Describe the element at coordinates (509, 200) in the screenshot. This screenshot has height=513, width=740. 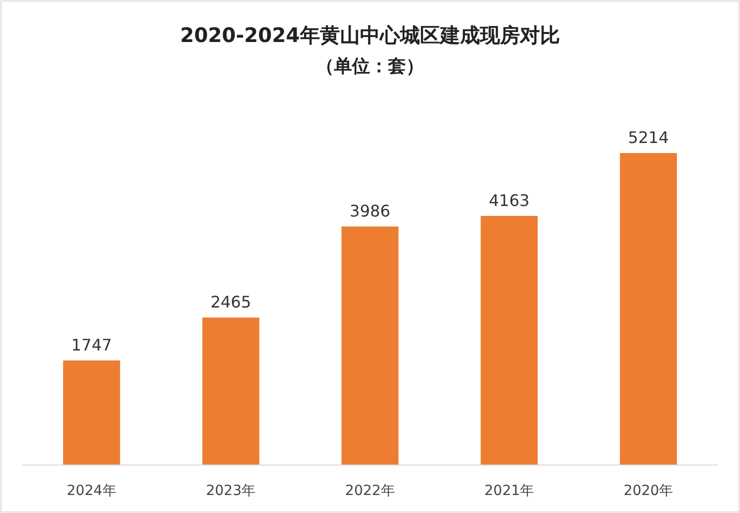
I see `data-label: 4163` at that location.